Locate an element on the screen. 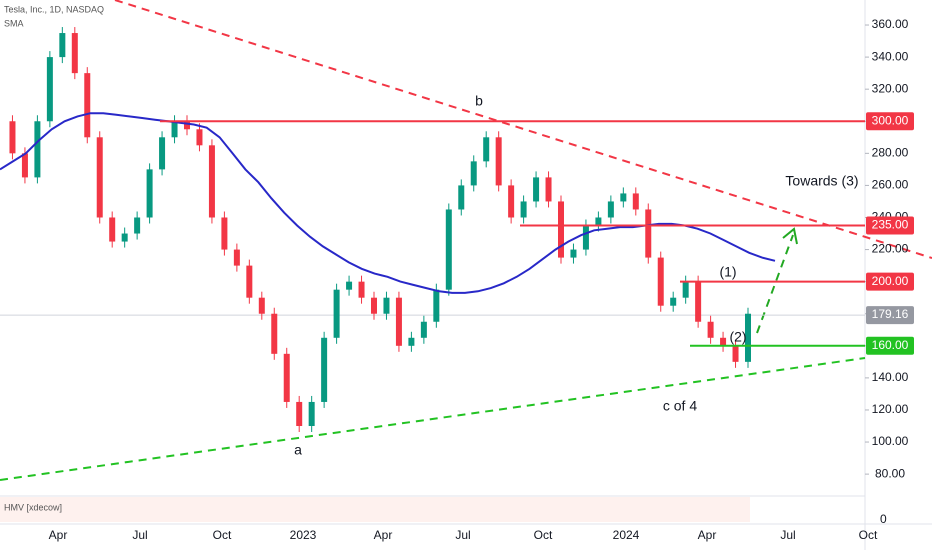  x-tick-label: 2024 is located at coordinates (626, 535).